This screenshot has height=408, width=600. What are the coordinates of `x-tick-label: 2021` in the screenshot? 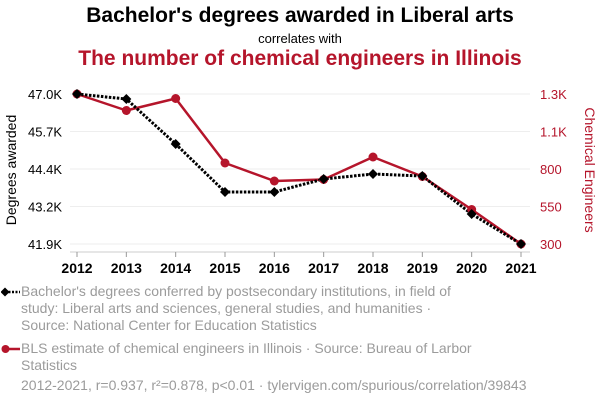 It's located at (520, 268).